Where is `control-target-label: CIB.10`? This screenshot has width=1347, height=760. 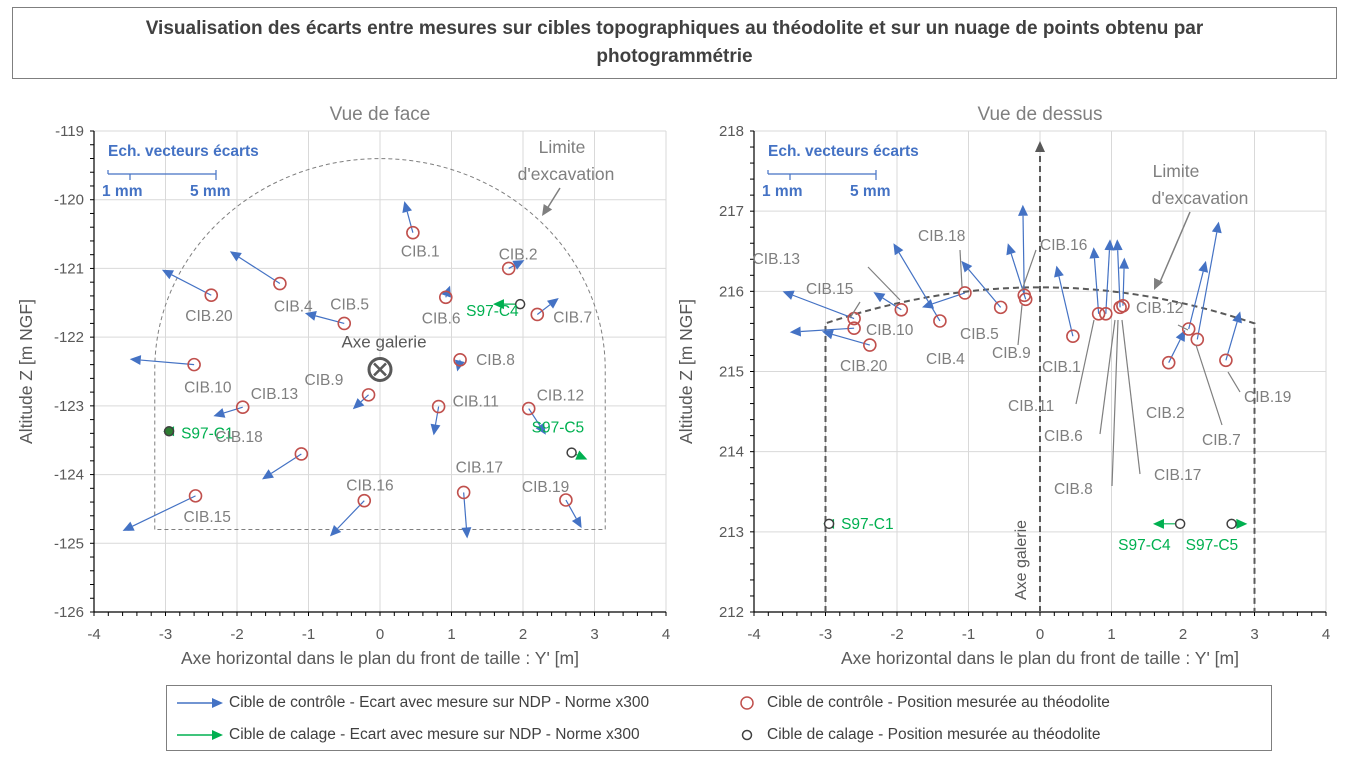 control-target-label: CIB.10 is located at coordinates (890, 330).